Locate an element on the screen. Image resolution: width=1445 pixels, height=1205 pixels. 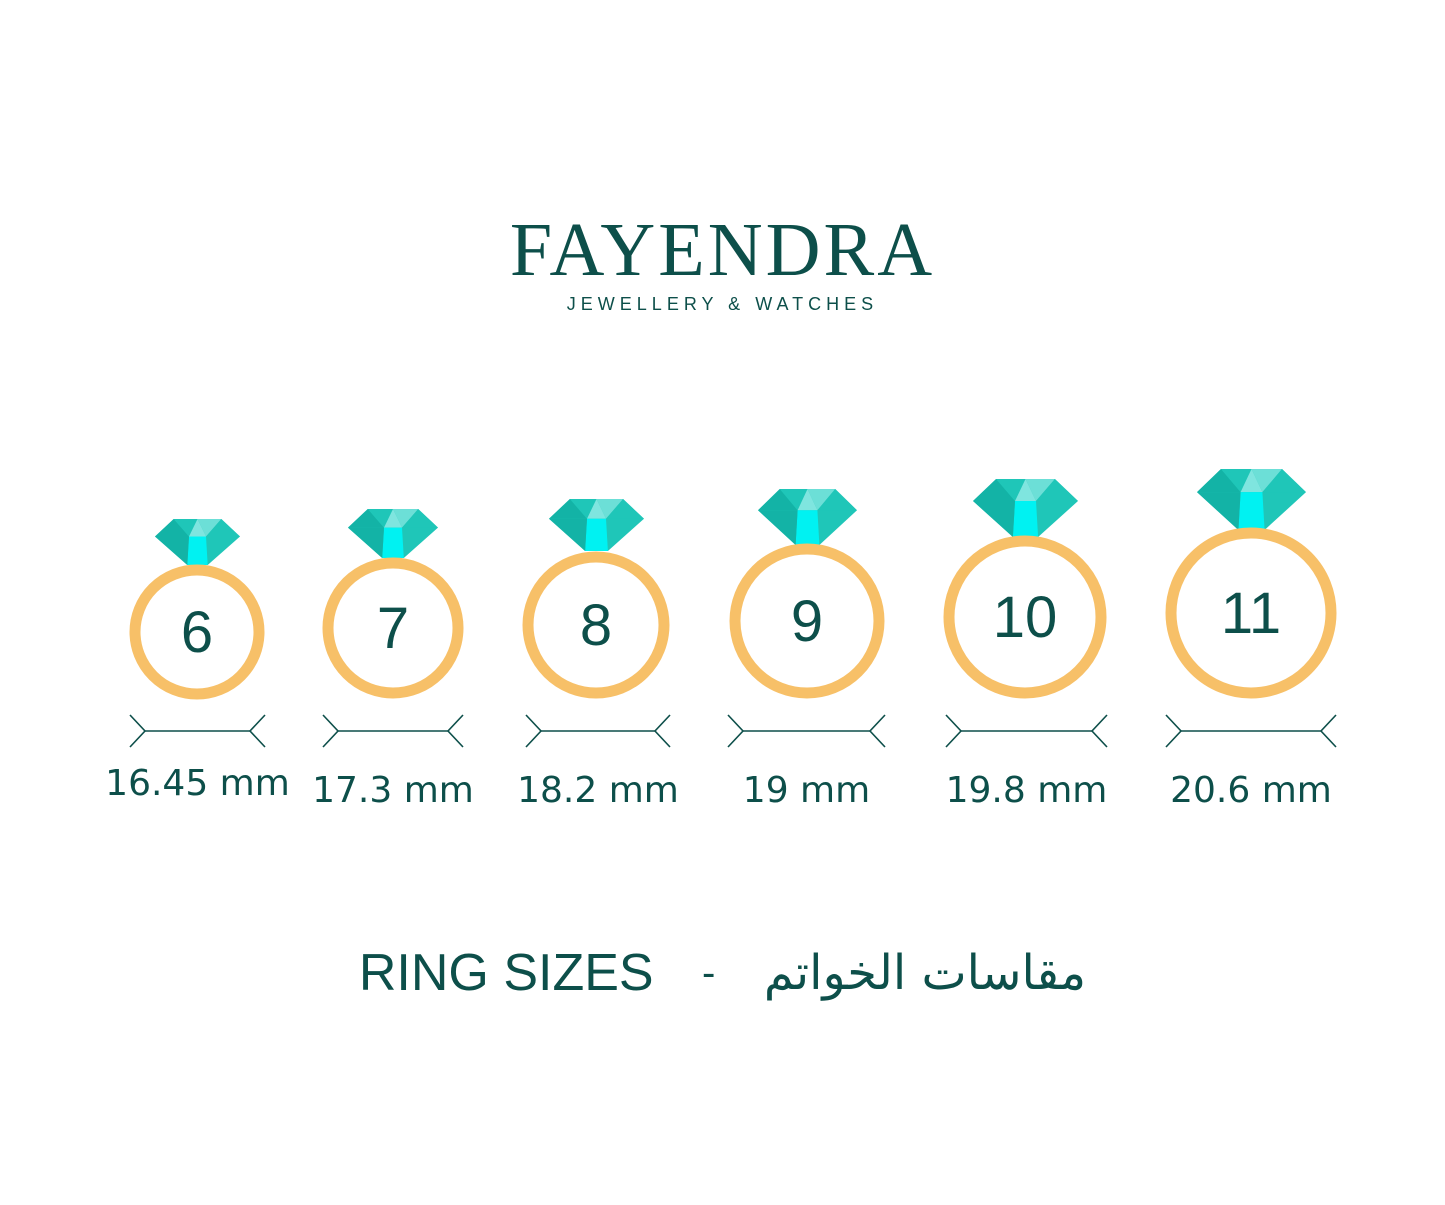
ring-size-number: 9 is located at coordinates (807, 621).